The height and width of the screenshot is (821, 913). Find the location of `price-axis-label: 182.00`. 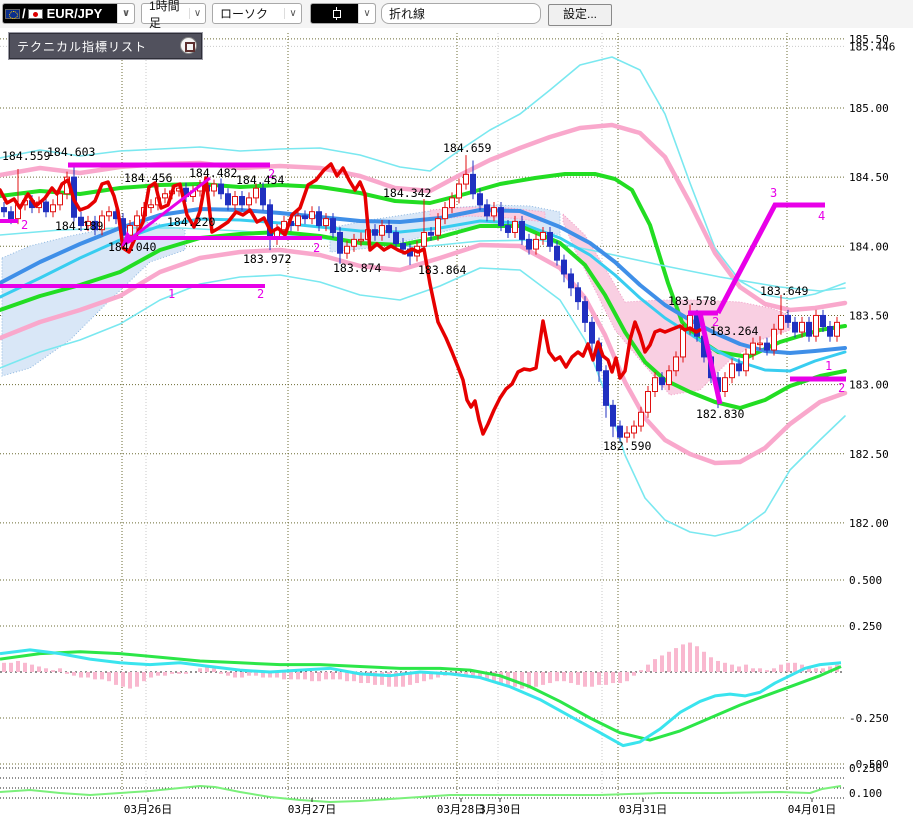

price-axis-label: 182.00 is located at coordinates (869, 523).